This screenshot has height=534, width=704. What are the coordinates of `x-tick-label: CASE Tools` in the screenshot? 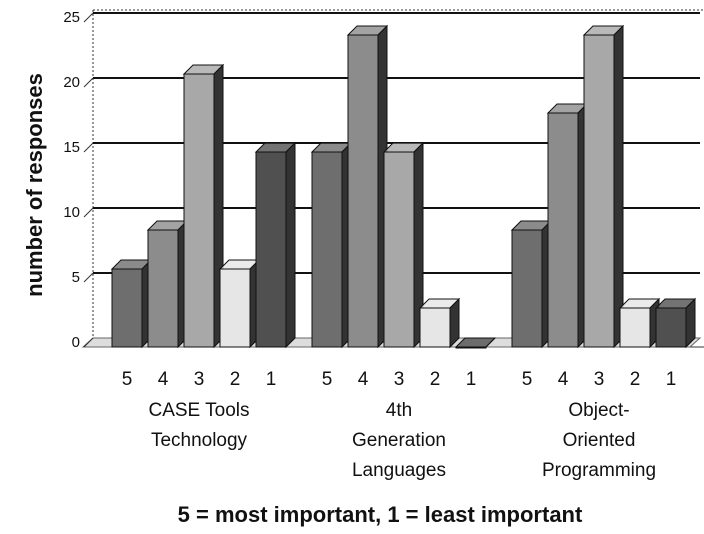 It's located at (198, 410).